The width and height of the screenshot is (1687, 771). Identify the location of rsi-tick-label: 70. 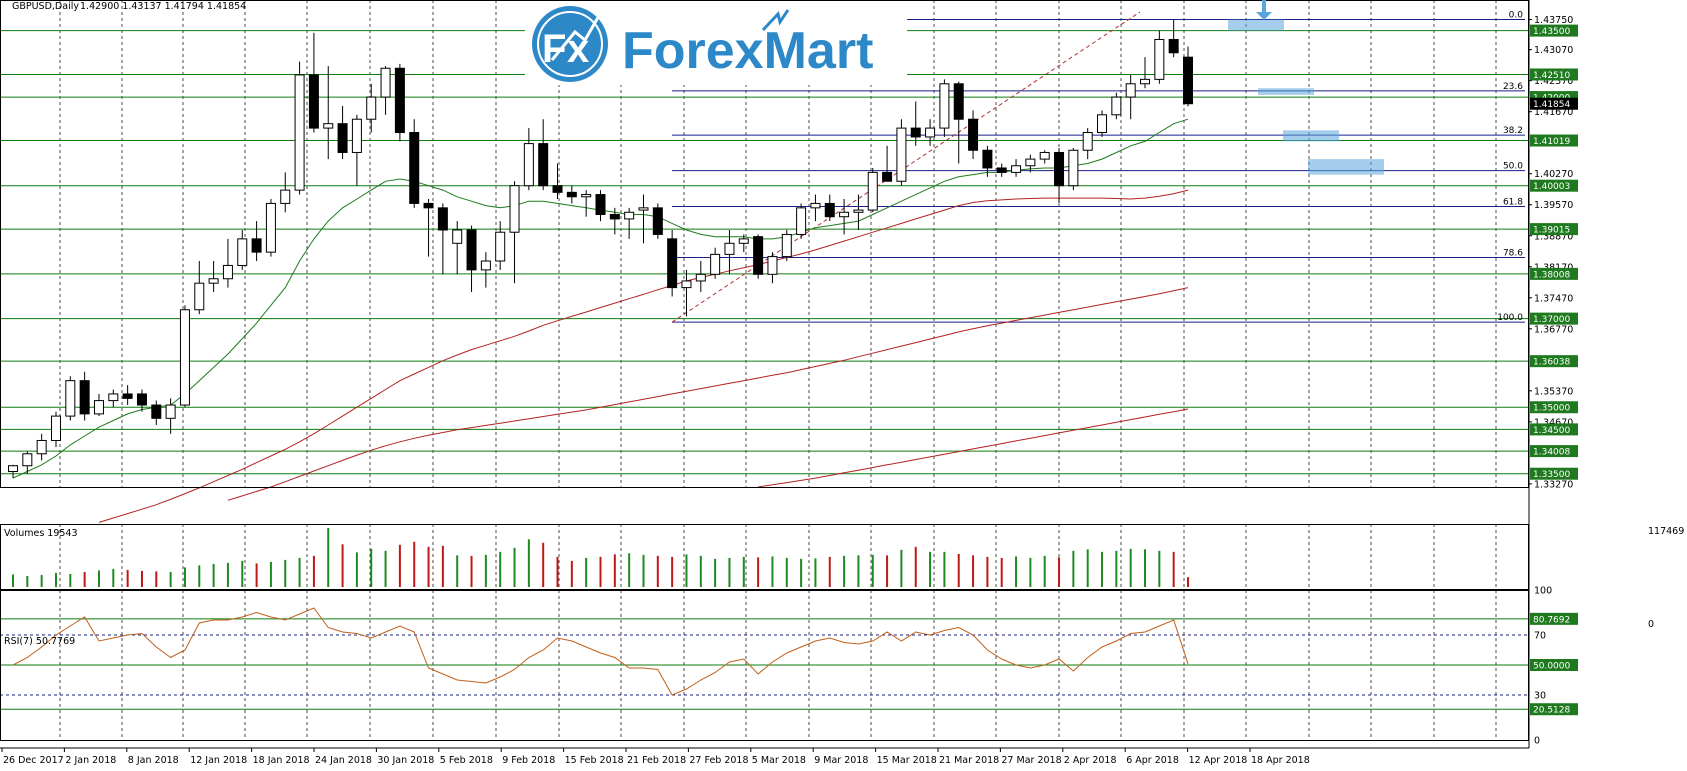
(1540, 636).